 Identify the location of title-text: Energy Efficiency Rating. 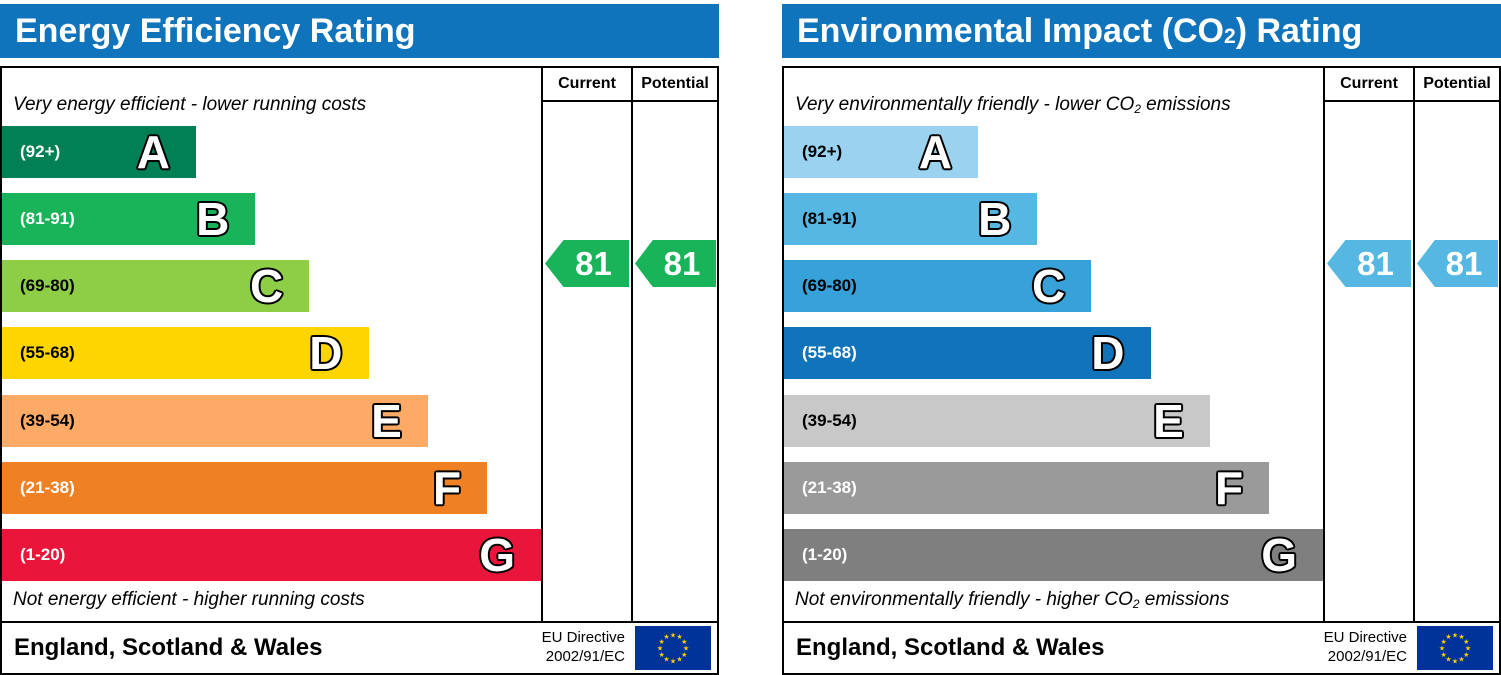
(215, 30).